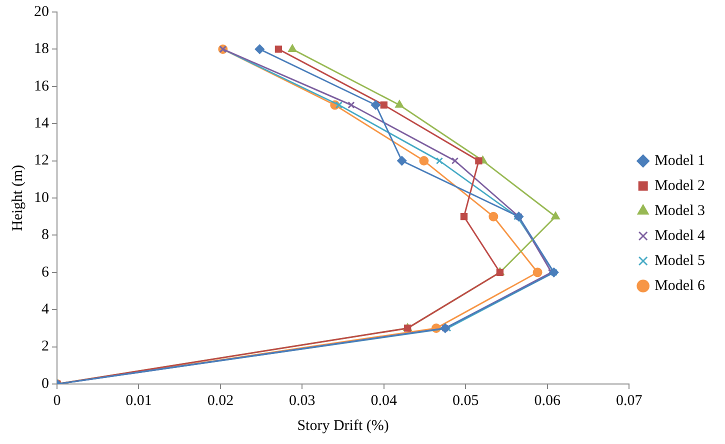 This screenshot has width=725, height=444. I want to click on legend-label: Model 6, so click(680, 286).